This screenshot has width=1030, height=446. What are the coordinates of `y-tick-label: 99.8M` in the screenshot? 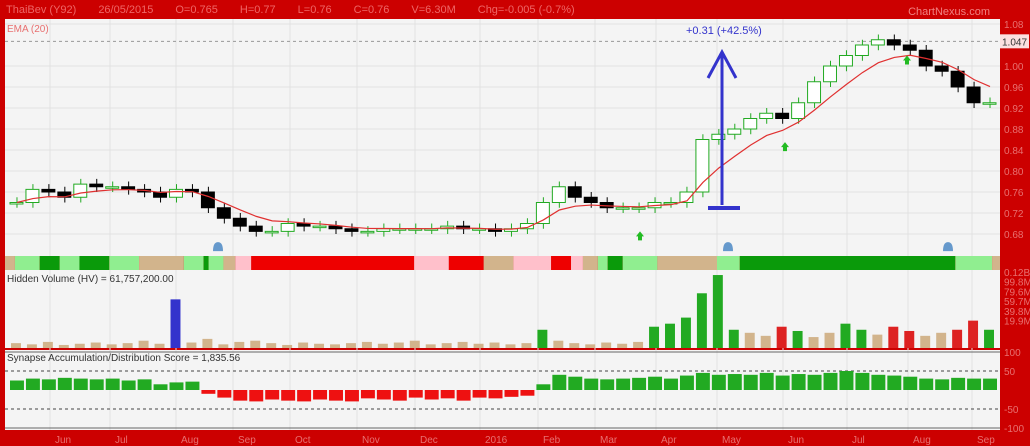 It's located at (1017, 283).